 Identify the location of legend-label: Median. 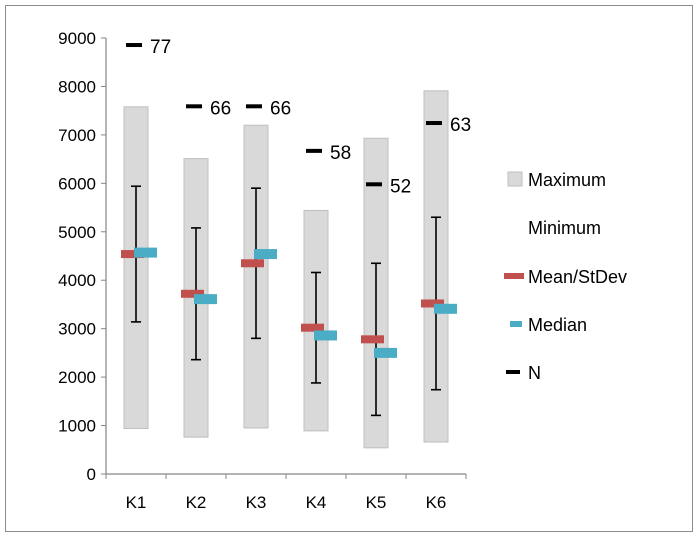
(557, 325).